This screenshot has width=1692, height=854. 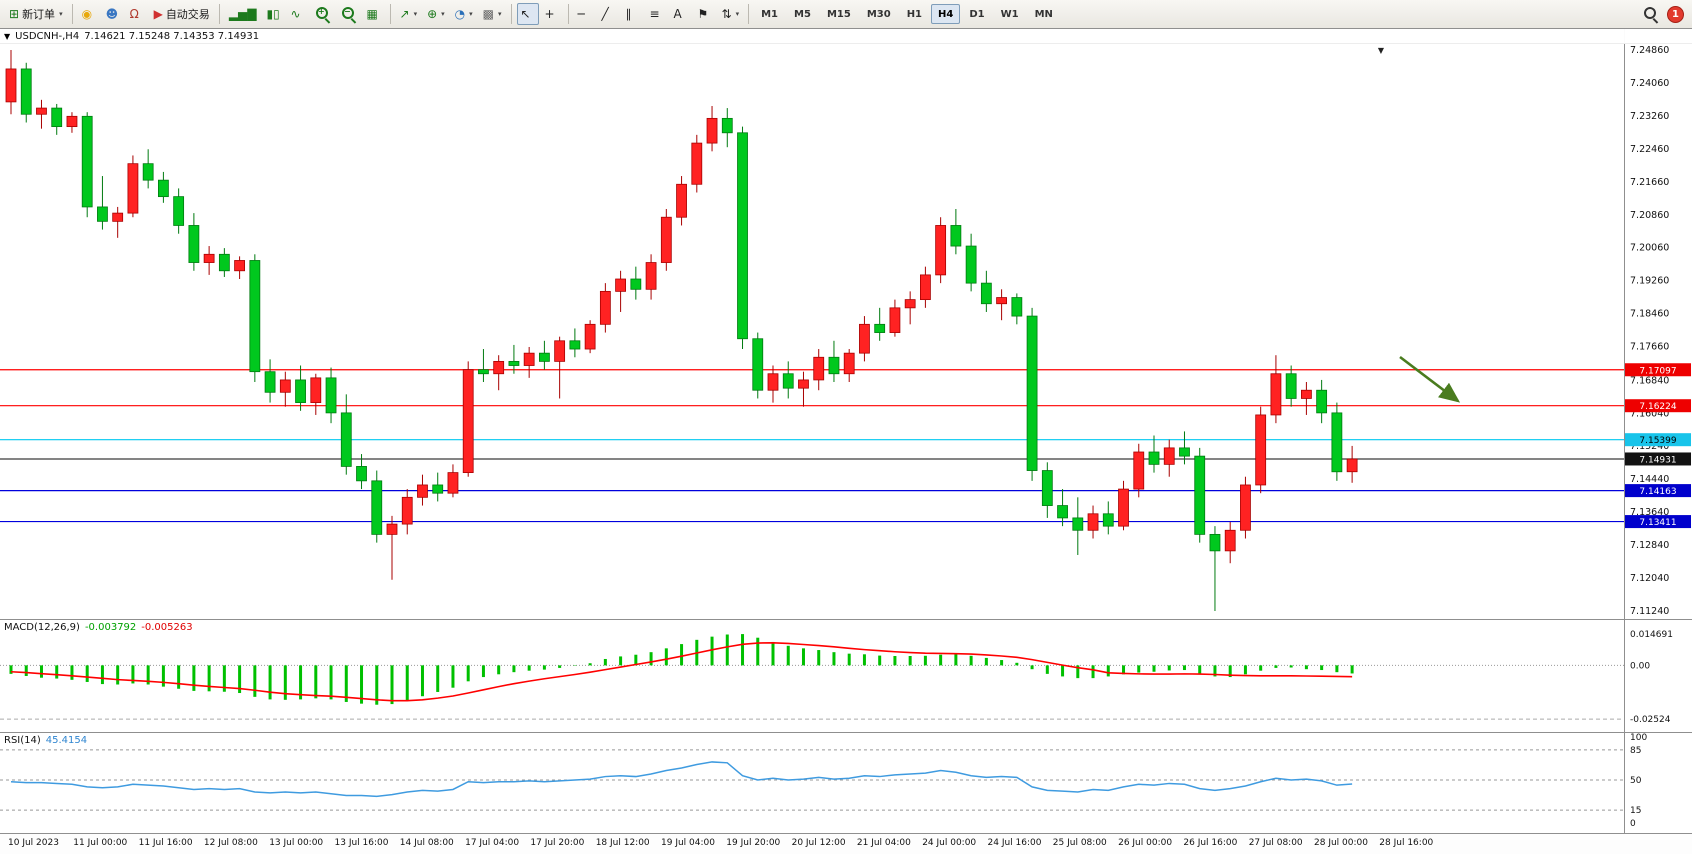 What do you see at coordinates (1430, 379) in the screenshot?
I see `trend-arrow-annotation` at bounding box center [1430, 379].